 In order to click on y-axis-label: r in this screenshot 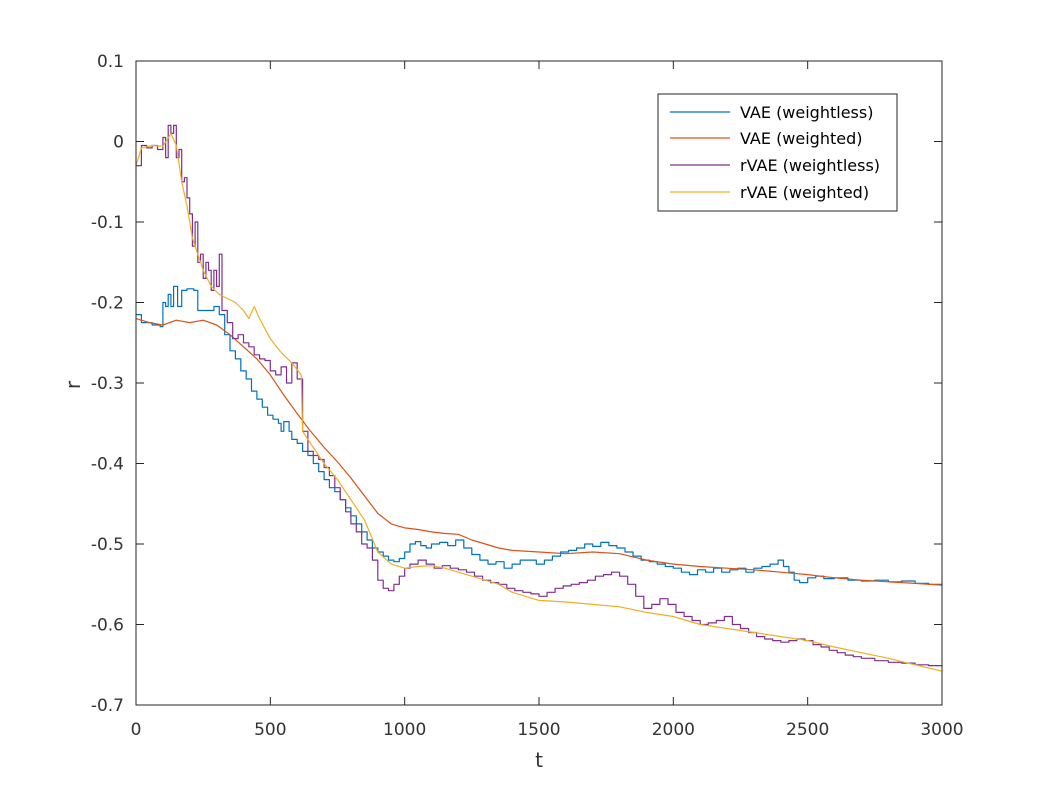, I will do `click(73, 384)`.